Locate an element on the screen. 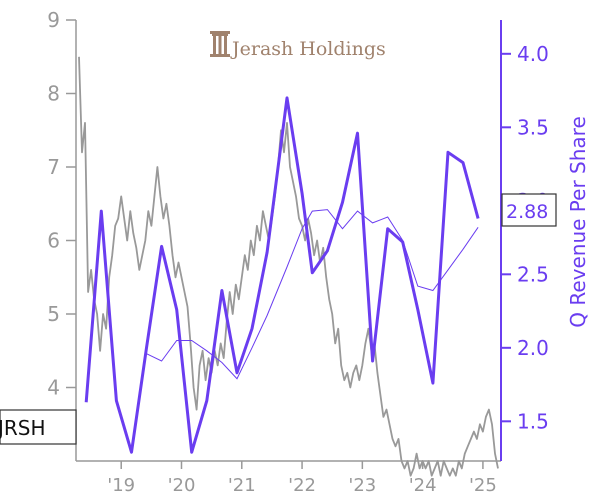 Image resolution: width=600 pixels, height=500 pixels. current-value-label: 2.88 is located at coordinates (529, 210).